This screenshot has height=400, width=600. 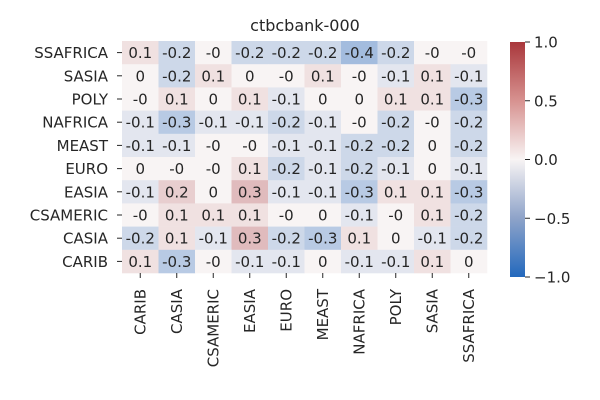 I want to click on cell-value-label: -0.4, so click(x=359, y=53).